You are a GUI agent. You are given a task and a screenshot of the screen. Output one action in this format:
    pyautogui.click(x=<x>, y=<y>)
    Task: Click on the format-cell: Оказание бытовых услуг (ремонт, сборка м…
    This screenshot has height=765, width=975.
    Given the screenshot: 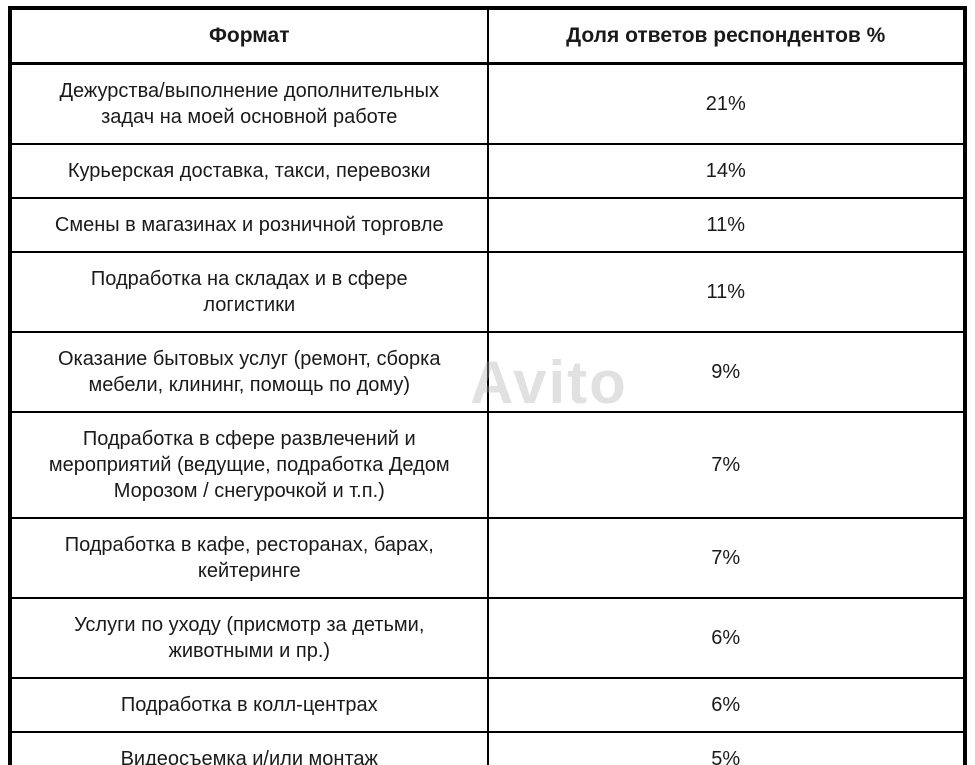 What is the action you would take?
    pyautogui.click(x=249, y=372)
    